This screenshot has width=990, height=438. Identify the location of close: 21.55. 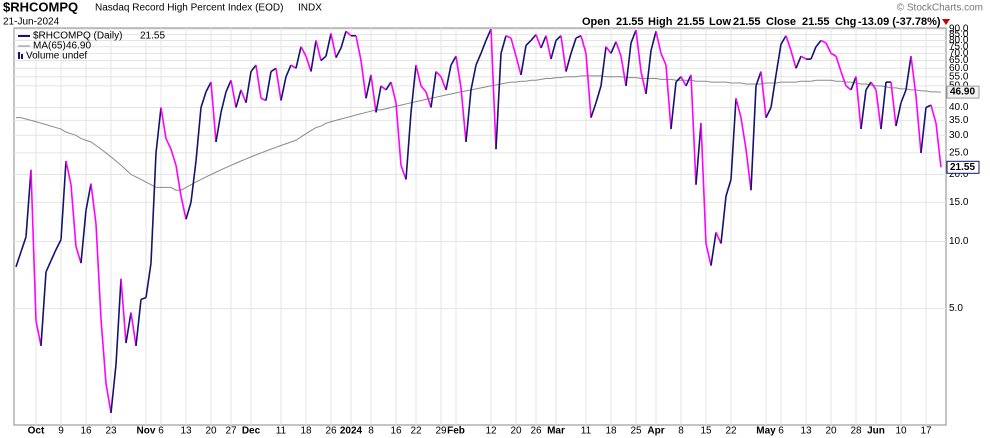
(816, 22).